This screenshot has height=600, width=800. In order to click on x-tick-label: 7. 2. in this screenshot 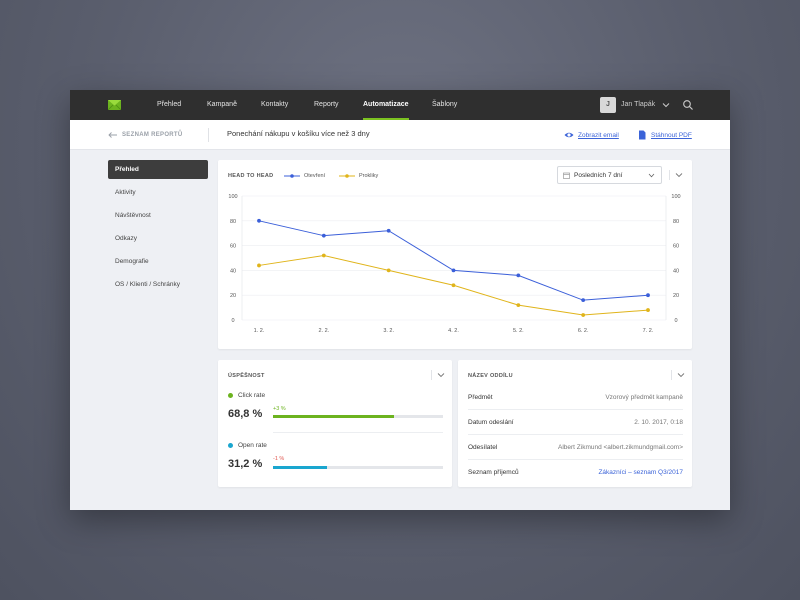, I will do `click(648, 331)`.